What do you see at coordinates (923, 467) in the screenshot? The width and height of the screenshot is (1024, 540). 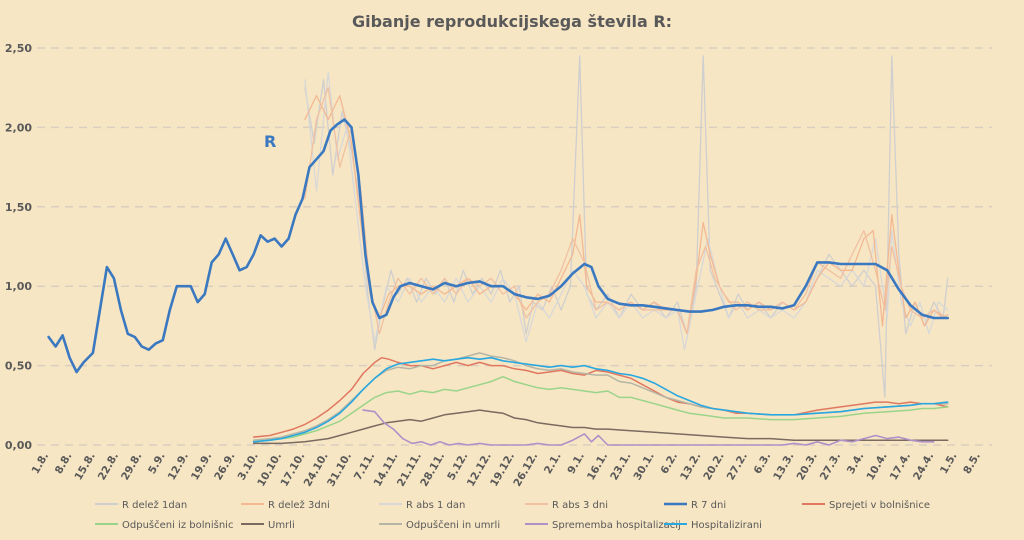 I see `x-tick-label: 24.4.` at bounding box center [923, 467].